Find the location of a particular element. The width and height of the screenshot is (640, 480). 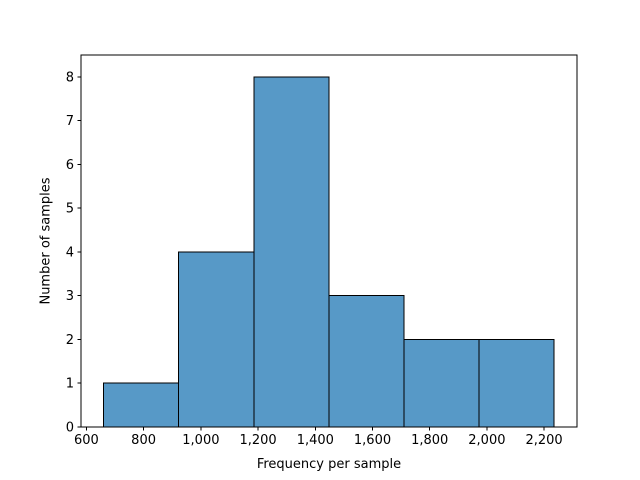

x-tick-label: 1,400 is located at coordinates (315, 440).